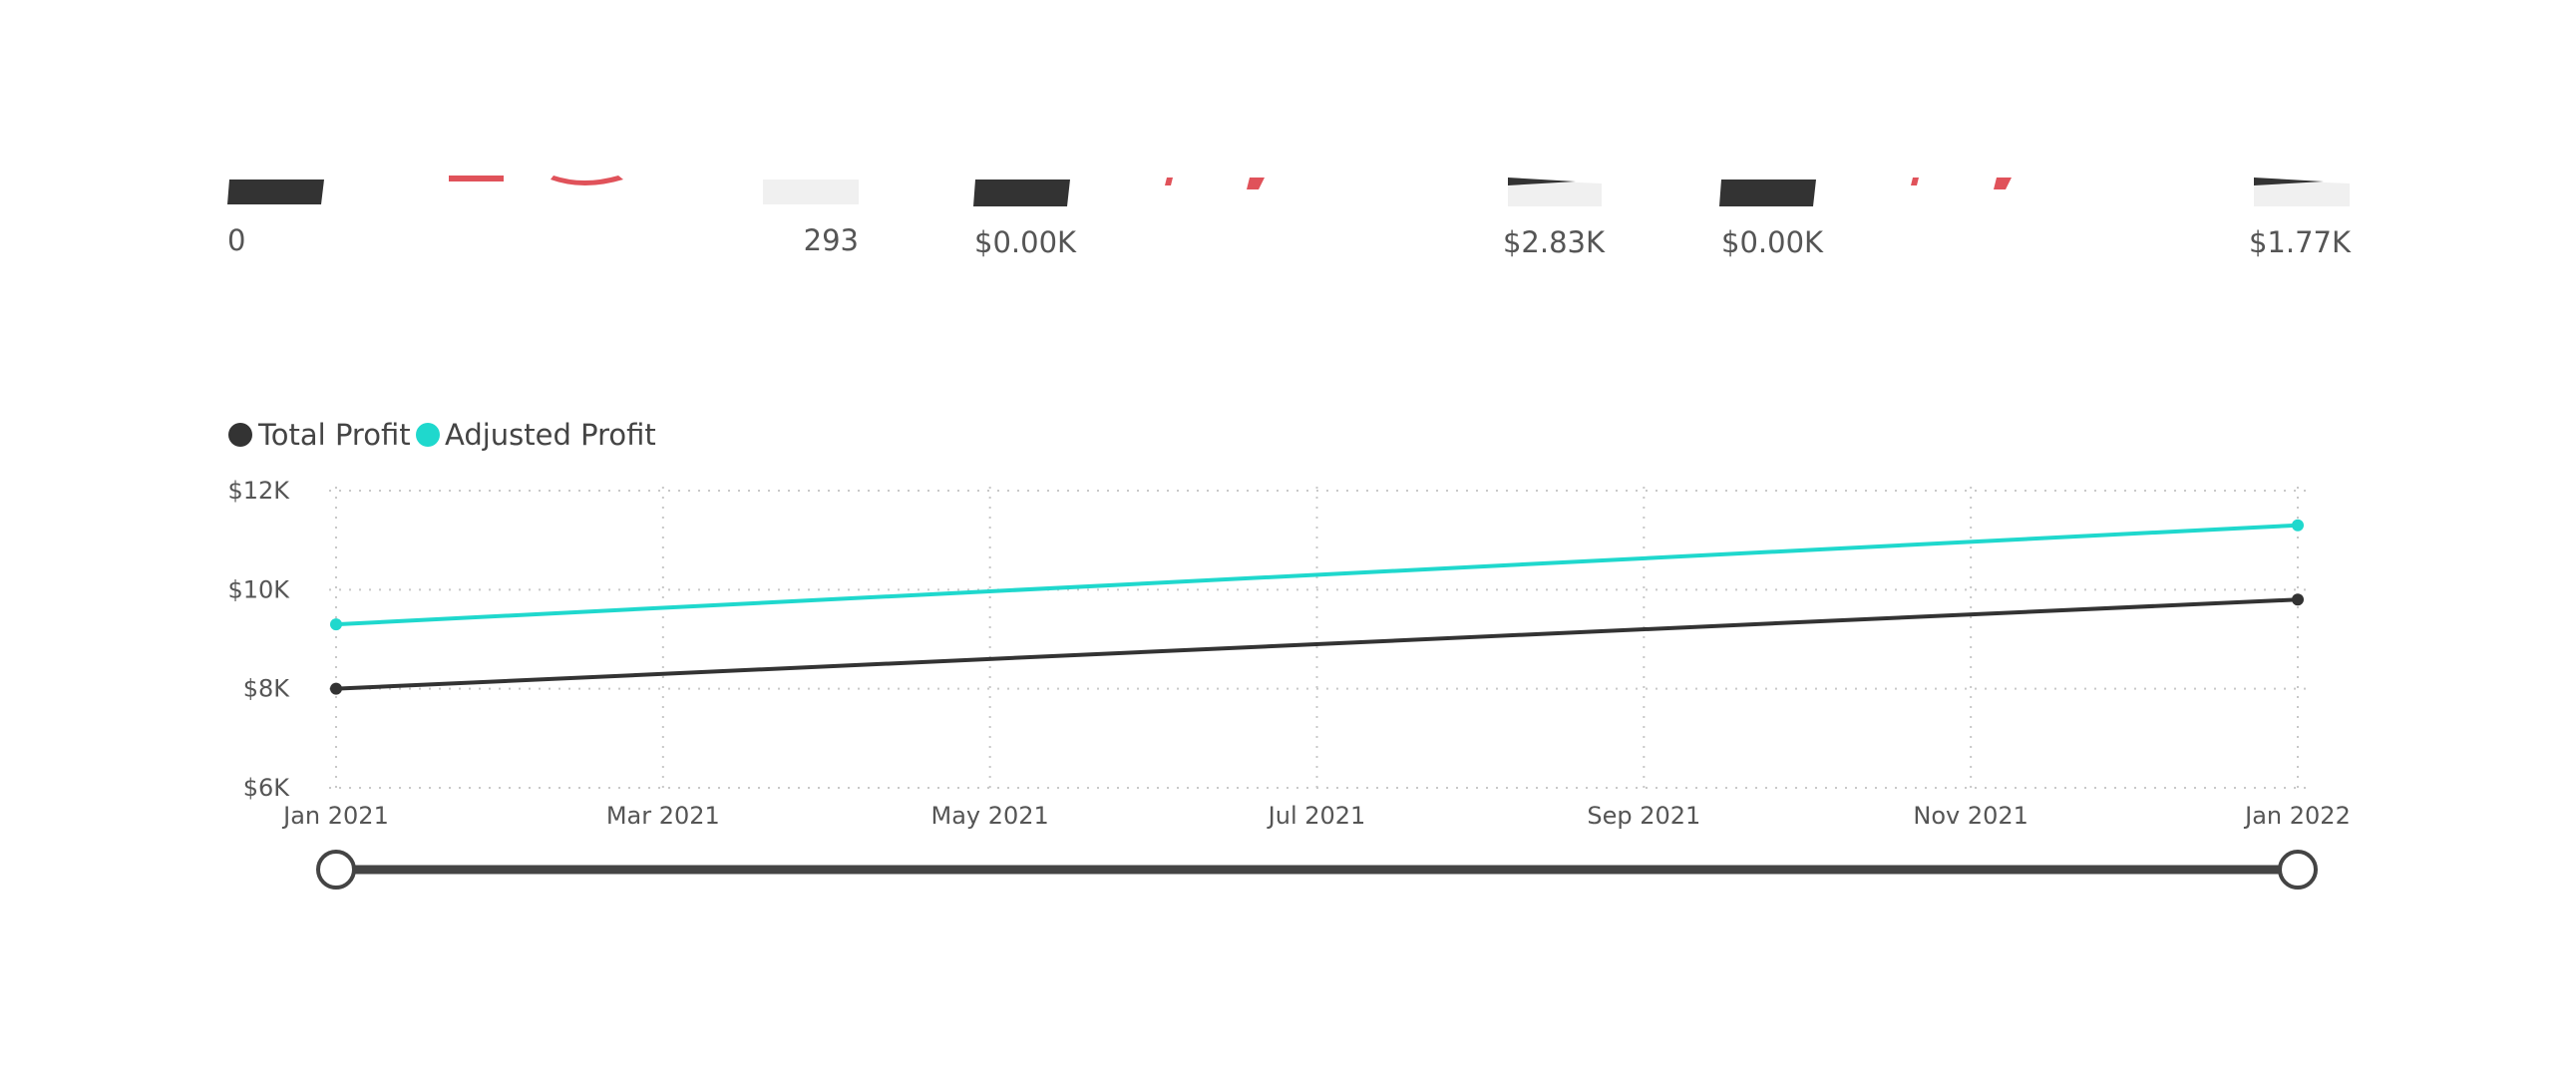 This screenshot has height=1077, width=2576. Describe the element at coordinates (1555, 193) in the screenshot. I see `kpi-card-2-light-bar` at that location.